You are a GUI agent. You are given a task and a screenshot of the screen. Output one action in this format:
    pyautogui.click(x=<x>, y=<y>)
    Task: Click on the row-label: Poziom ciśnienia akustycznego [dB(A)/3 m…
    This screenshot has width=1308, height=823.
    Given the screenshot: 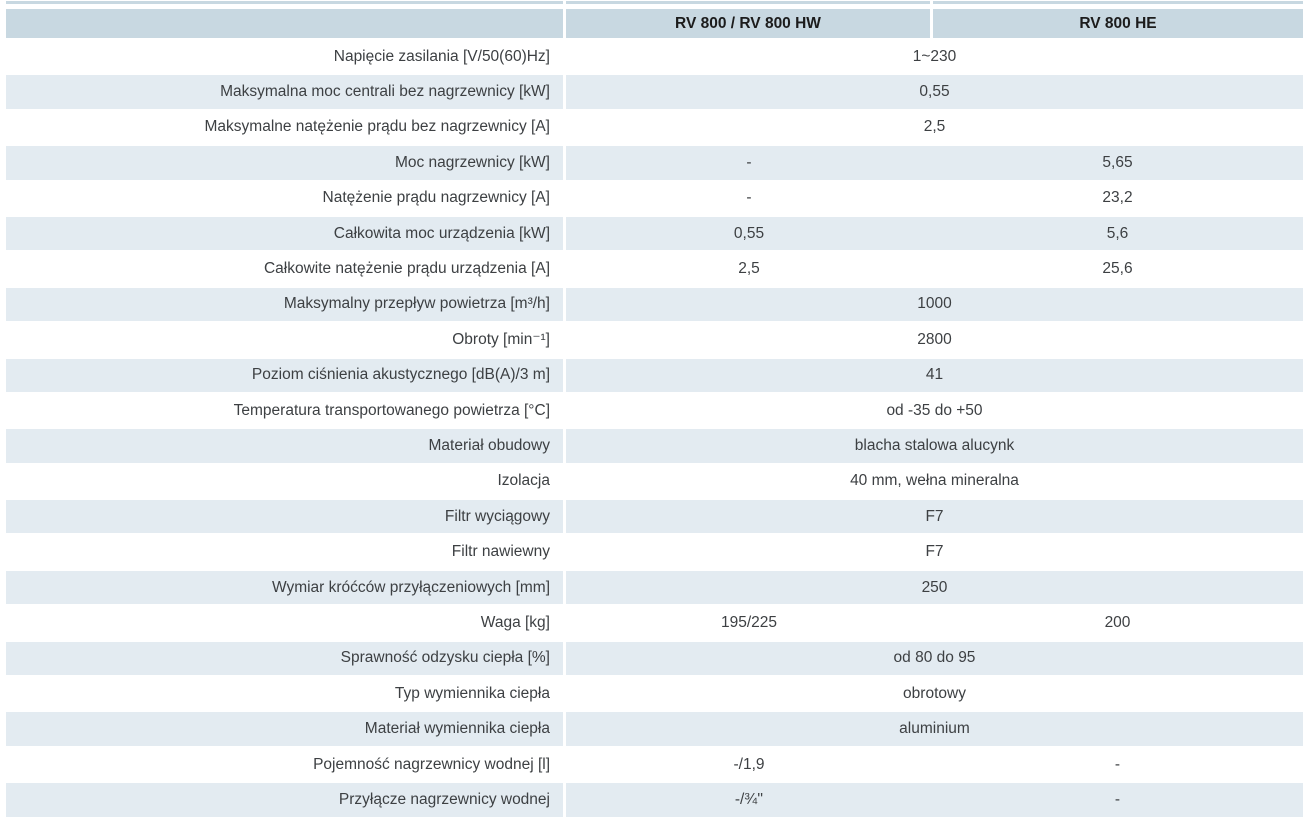 What is the action you would take?
    pyautogui.click(x=284, y=375)
    